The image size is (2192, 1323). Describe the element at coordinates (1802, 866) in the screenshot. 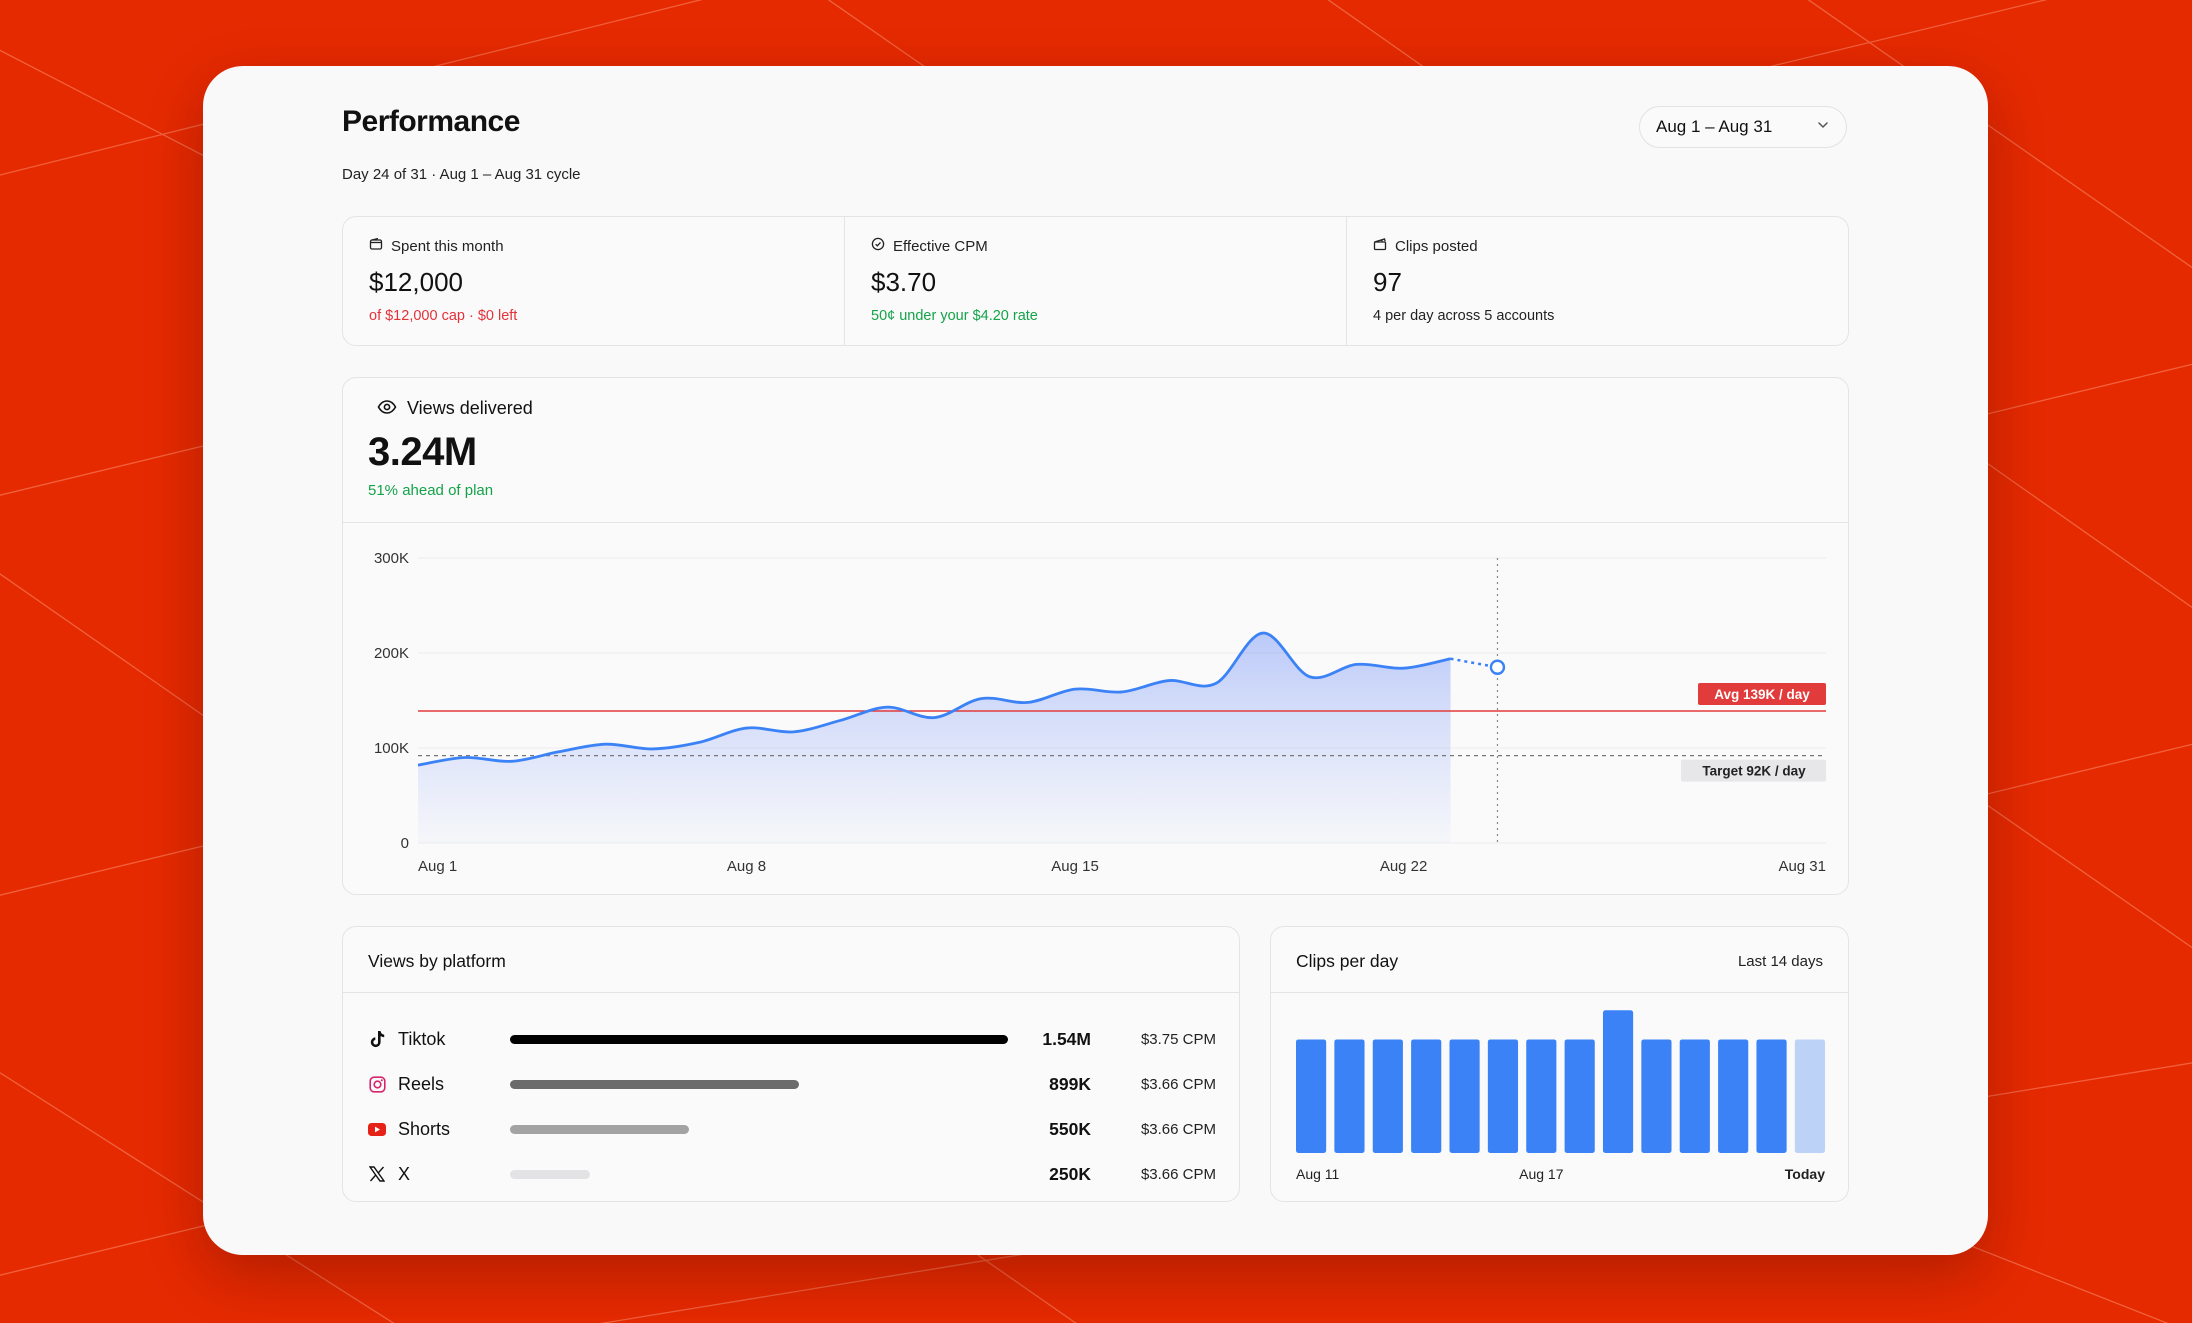

I see `x-tick-label: Aug 31` at that location.